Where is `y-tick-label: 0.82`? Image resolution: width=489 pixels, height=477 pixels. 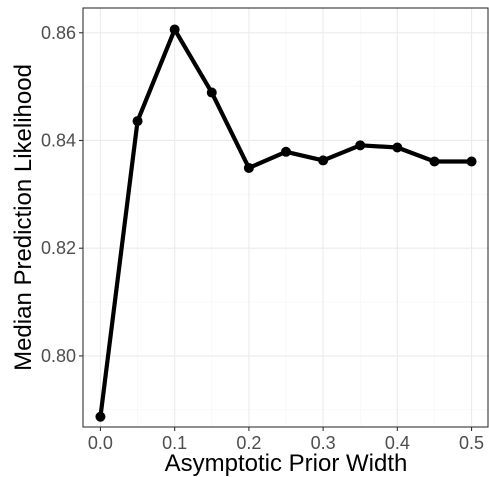 y-tick-label: 0.82 is located at coordinates (58, 248).